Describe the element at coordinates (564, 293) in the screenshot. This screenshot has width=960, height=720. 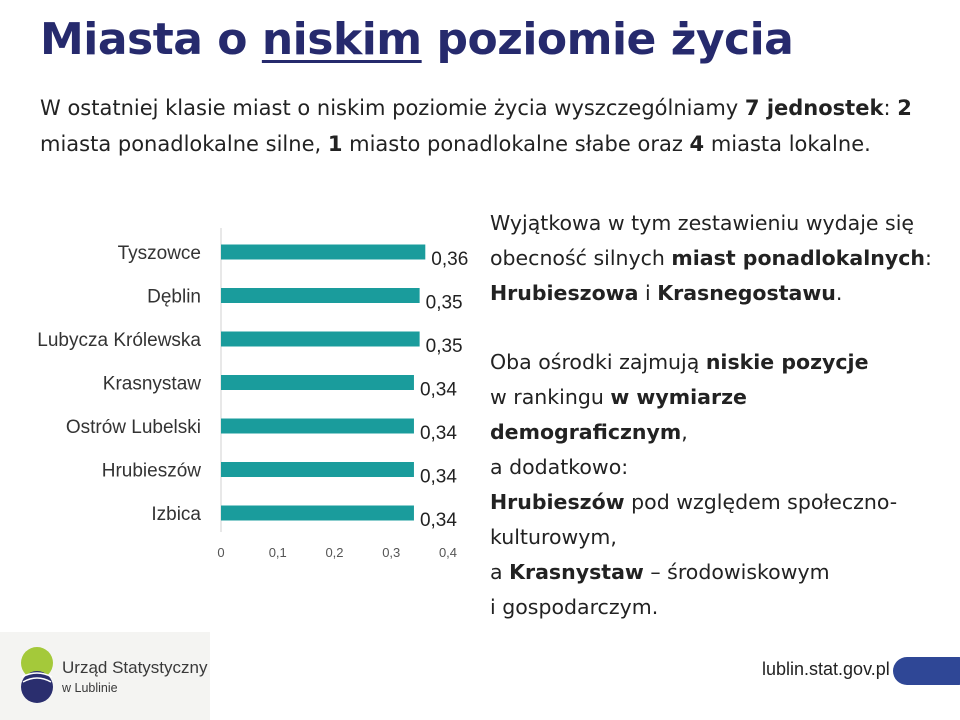
I see `c1-bold-2: Hrubieszowa` at that location.